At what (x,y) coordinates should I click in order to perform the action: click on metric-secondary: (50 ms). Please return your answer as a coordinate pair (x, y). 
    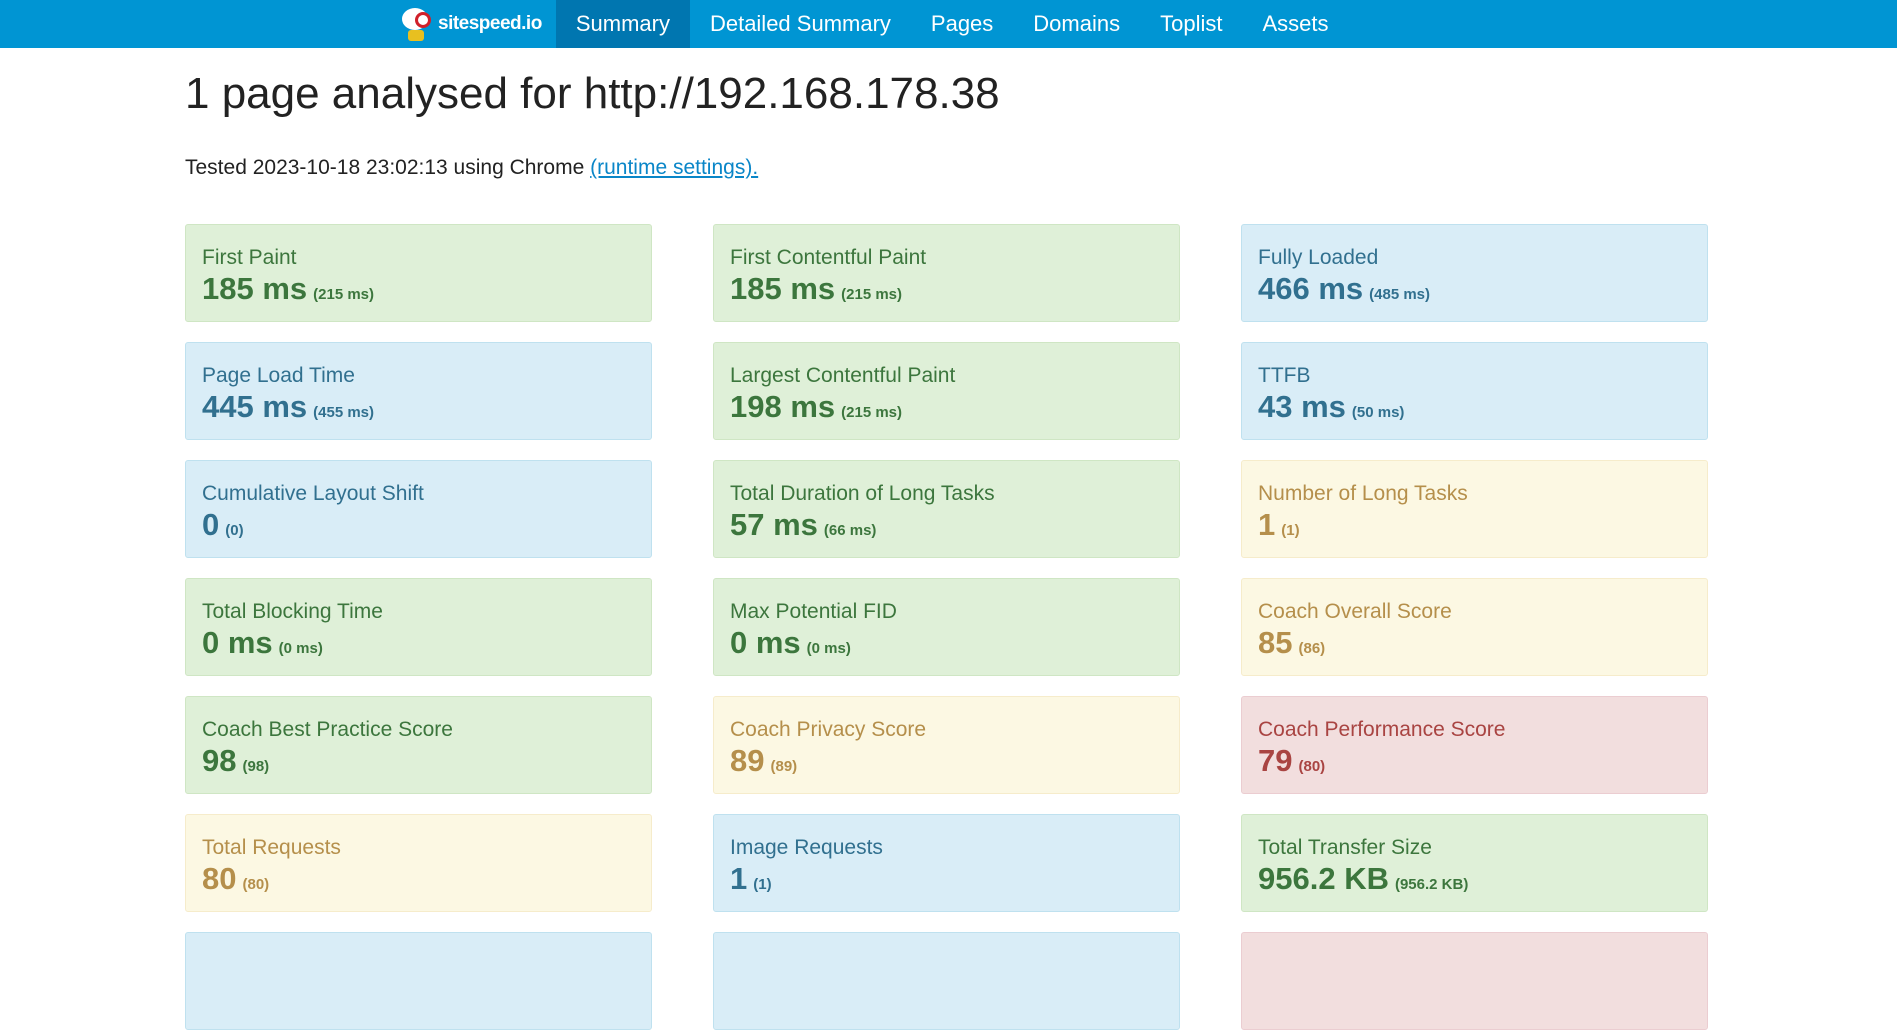
    Looking at the image, I should click on (1378, 412).